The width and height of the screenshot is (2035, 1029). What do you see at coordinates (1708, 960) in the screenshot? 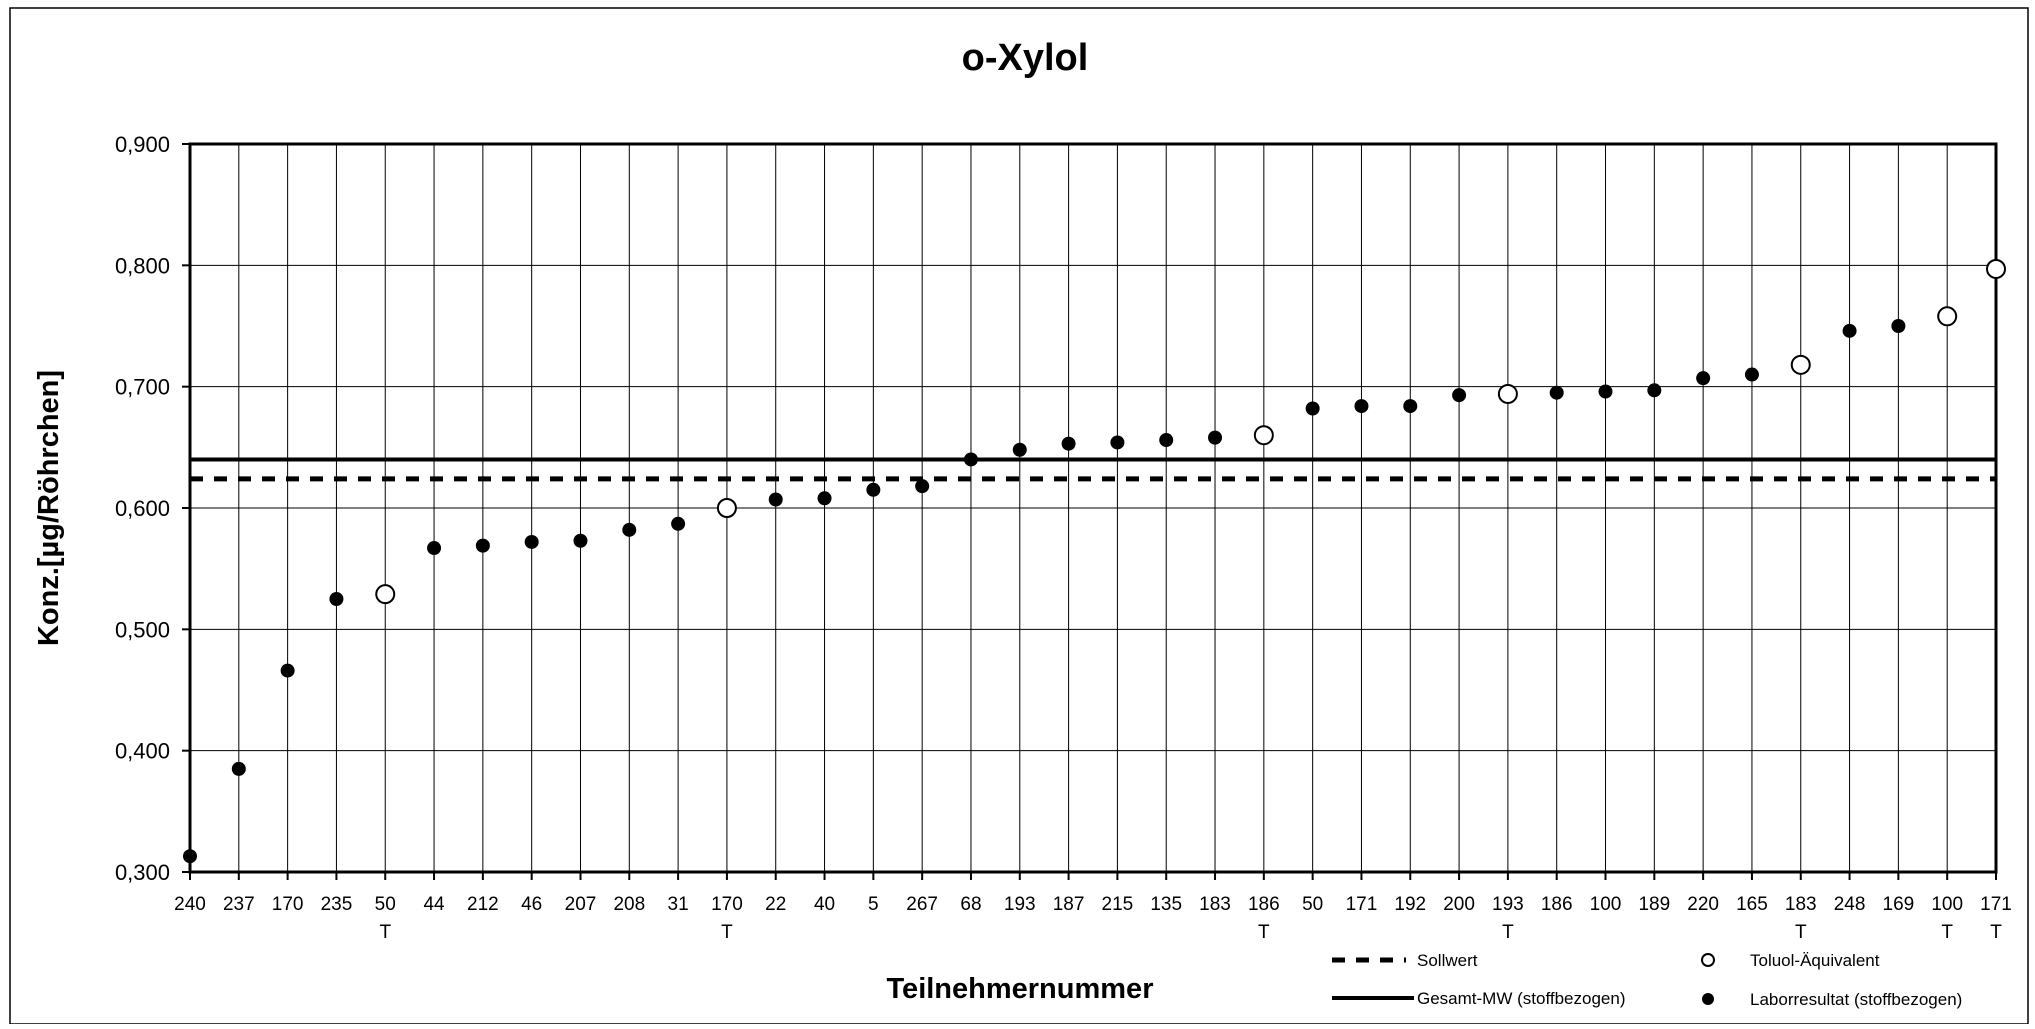
I see `legend-toluol-marker` at bounding box center [1708, 960].